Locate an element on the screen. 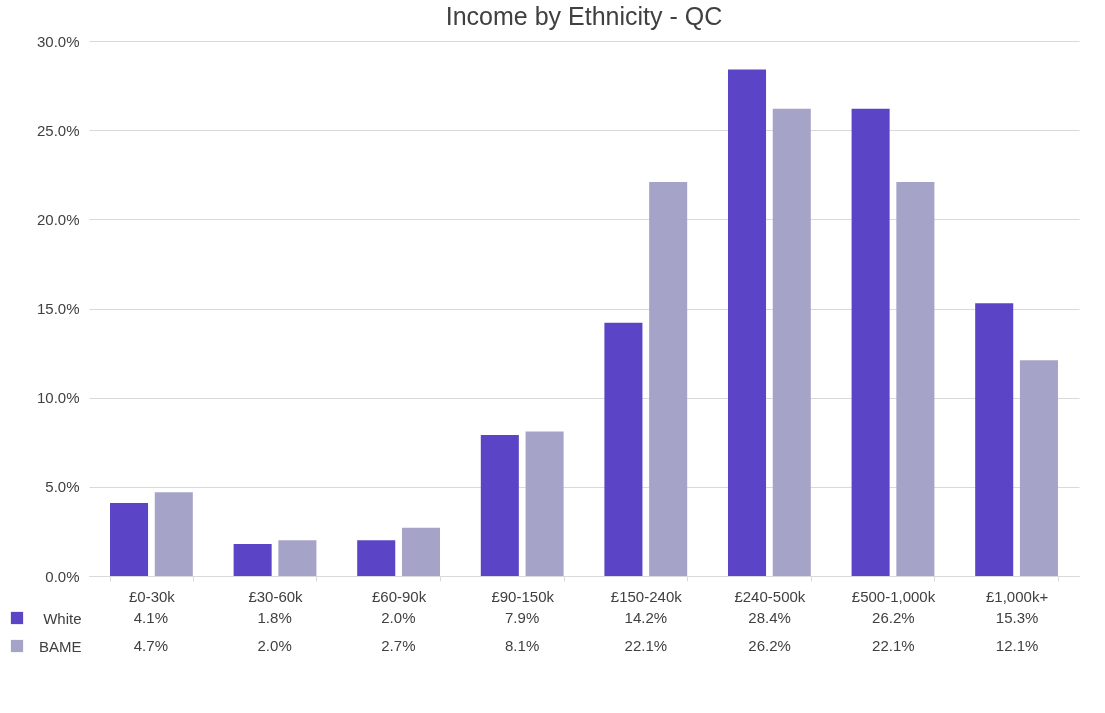  data-label: 8.1% is located at coordinates (522, 645).